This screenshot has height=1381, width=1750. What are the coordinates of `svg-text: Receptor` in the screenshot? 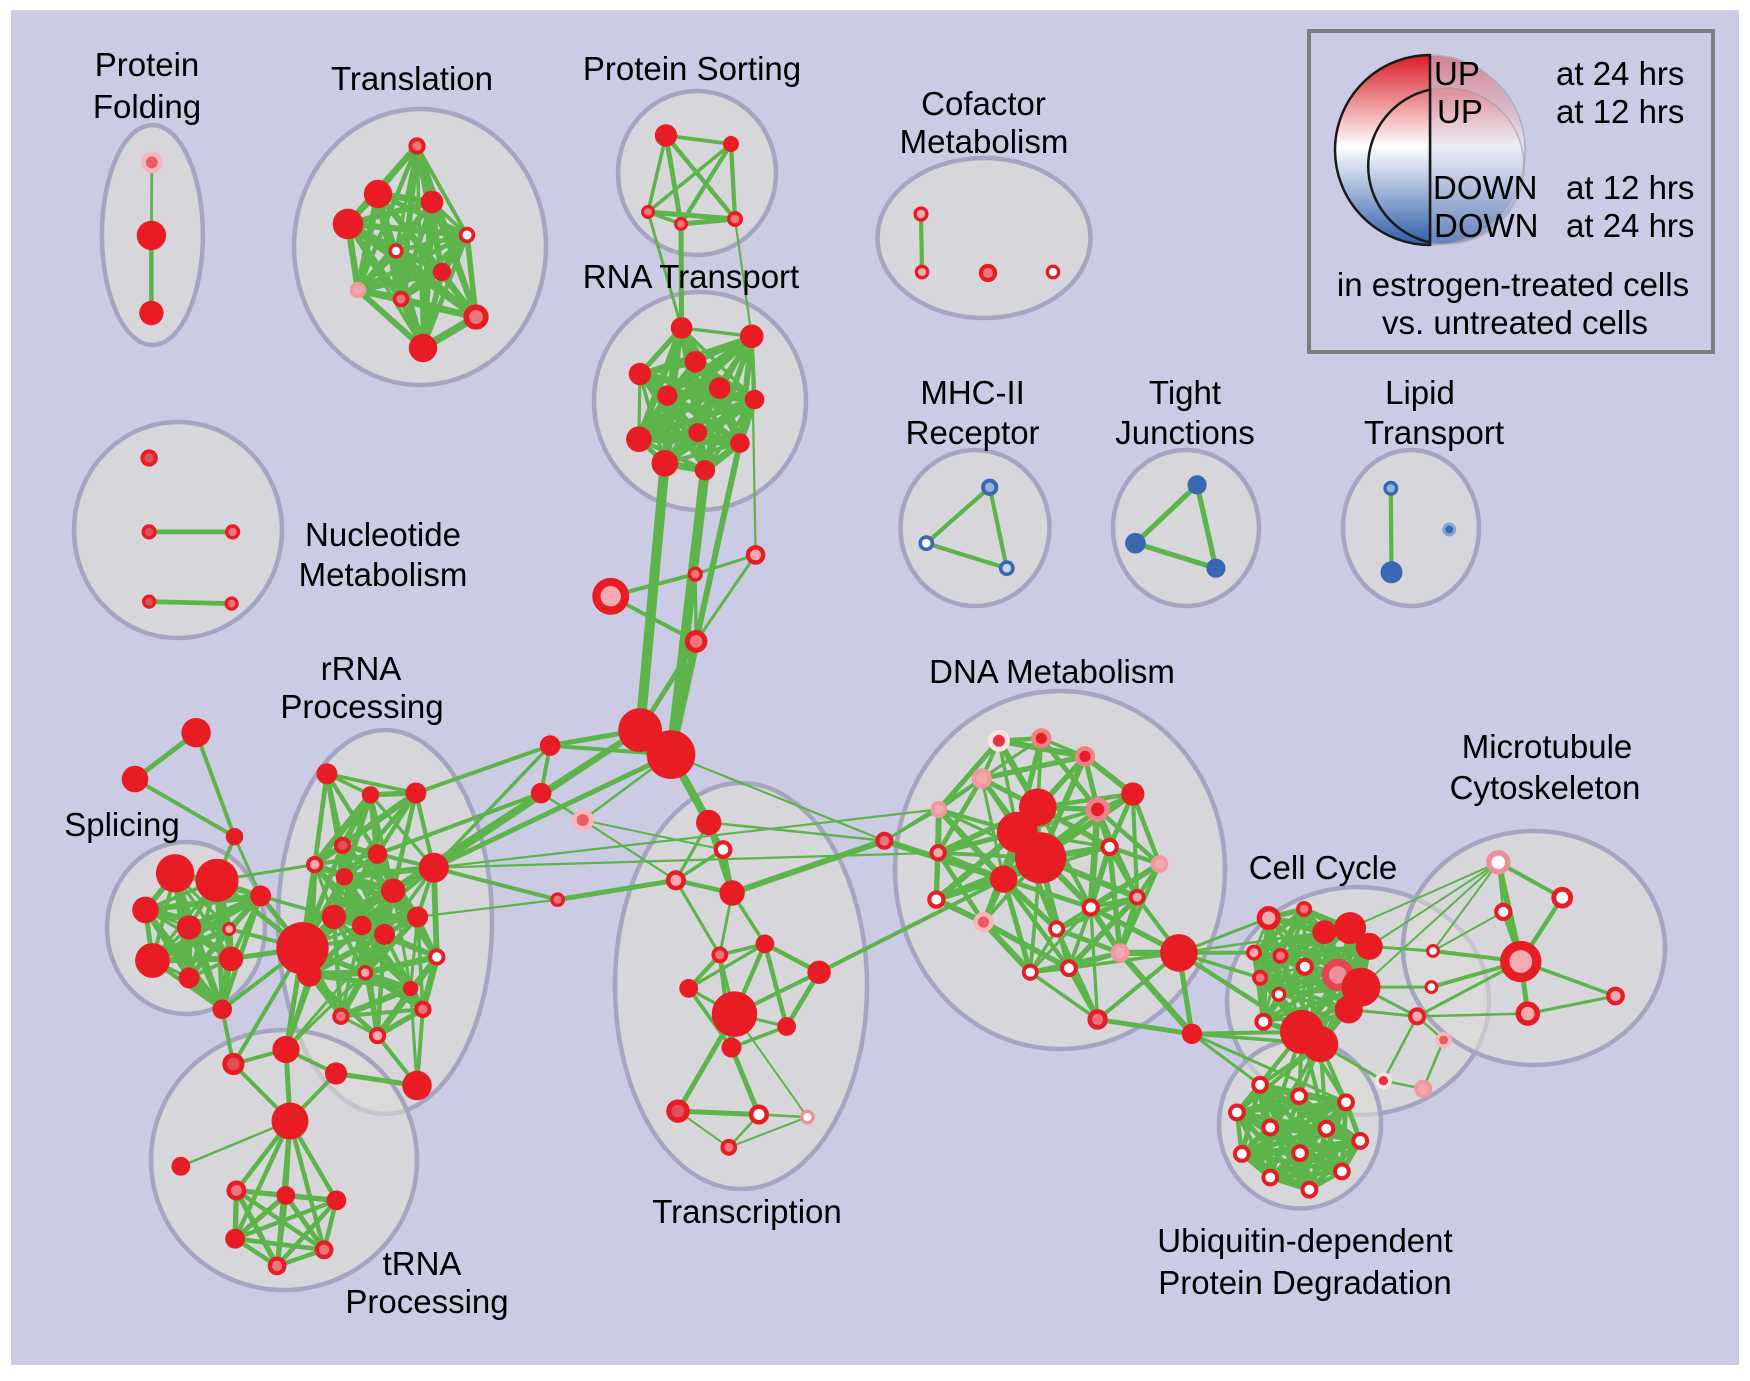 It's located at (973, 432).